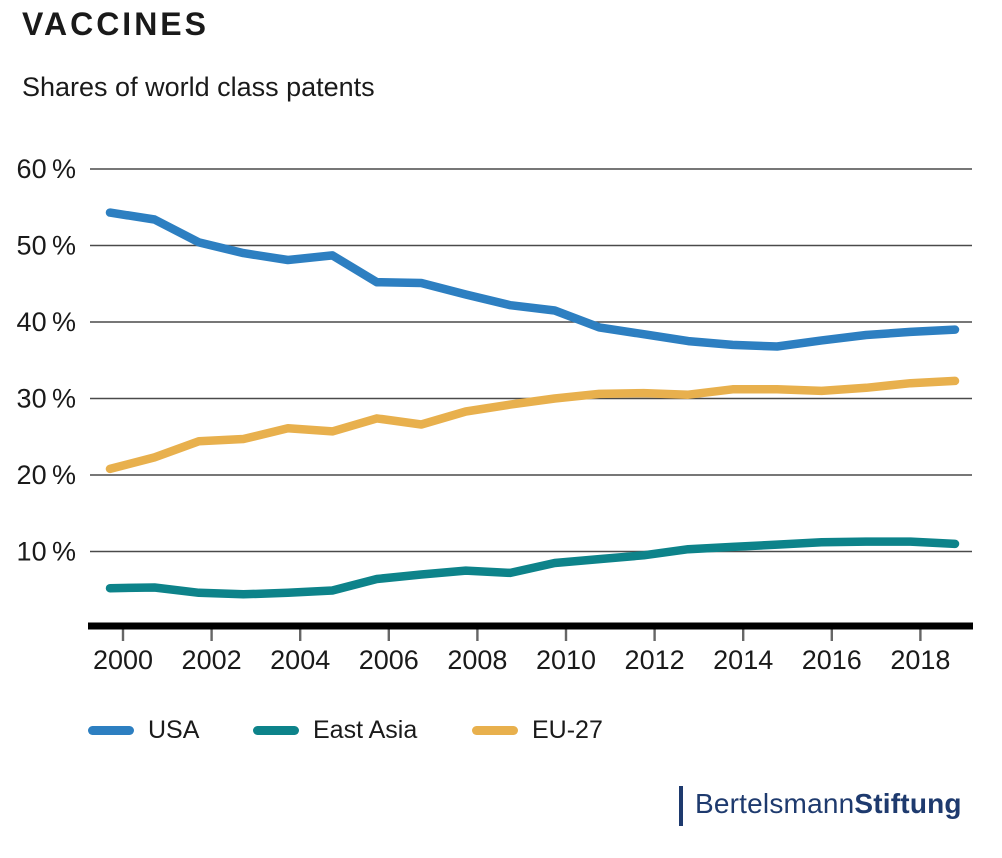 Image resolution: width=1002 pixels, height=858 pixels. I want to click on y-axis-label: 20 %, so click(46, 475).